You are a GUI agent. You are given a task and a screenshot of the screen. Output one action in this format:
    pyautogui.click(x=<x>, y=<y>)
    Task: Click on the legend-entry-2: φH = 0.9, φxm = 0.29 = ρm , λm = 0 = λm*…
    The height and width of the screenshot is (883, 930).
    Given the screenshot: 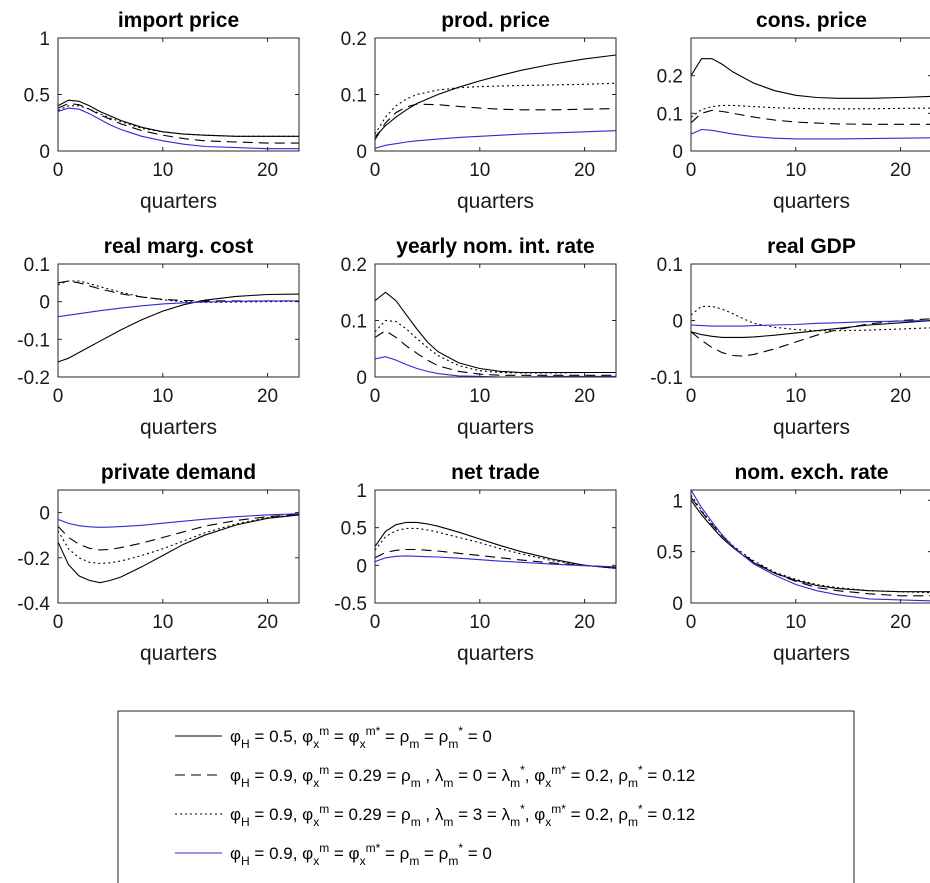 What is the action you would take?
    pyautogui.click(x=462, y=776)
    